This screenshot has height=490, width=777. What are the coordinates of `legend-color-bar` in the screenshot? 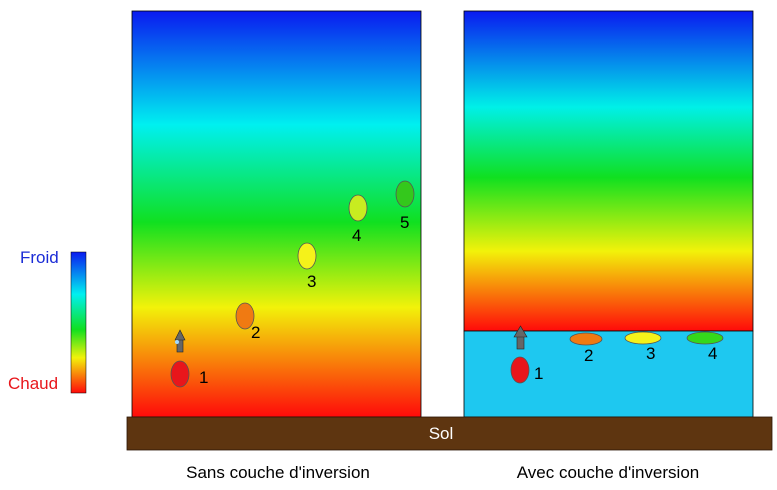 It's located at (78, 322).